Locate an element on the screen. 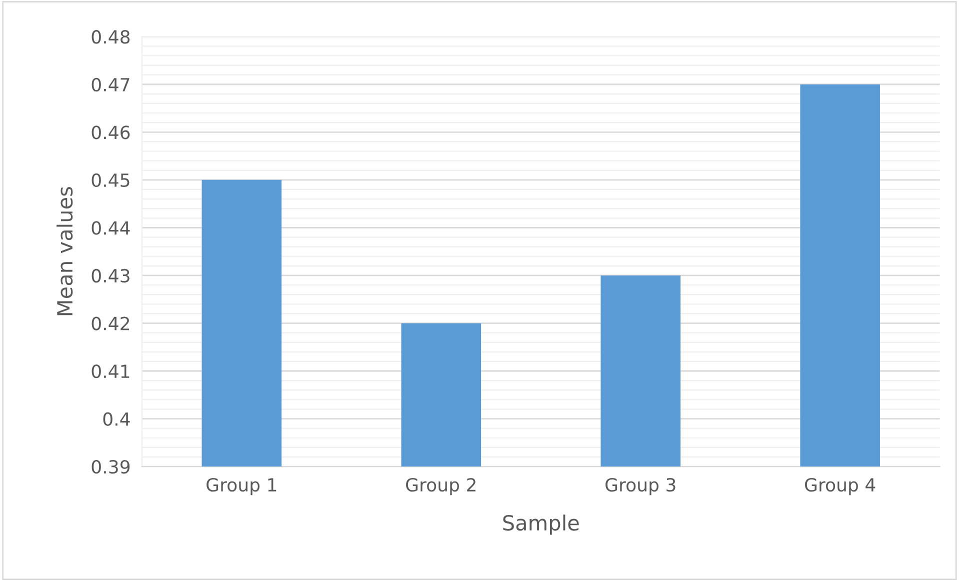 This screenshot has width=959, height=581. x-tick-label: Group 2 is located at coordinates (441, 487).